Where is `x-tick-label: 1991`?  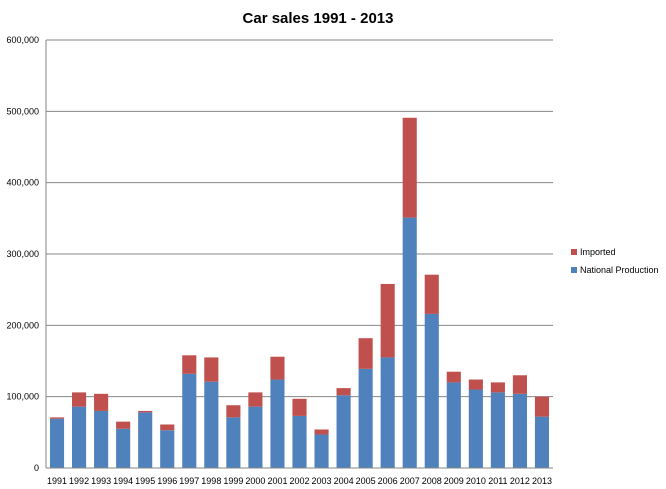
x-tick-label: 1991 is located at coordinates (57, 481).